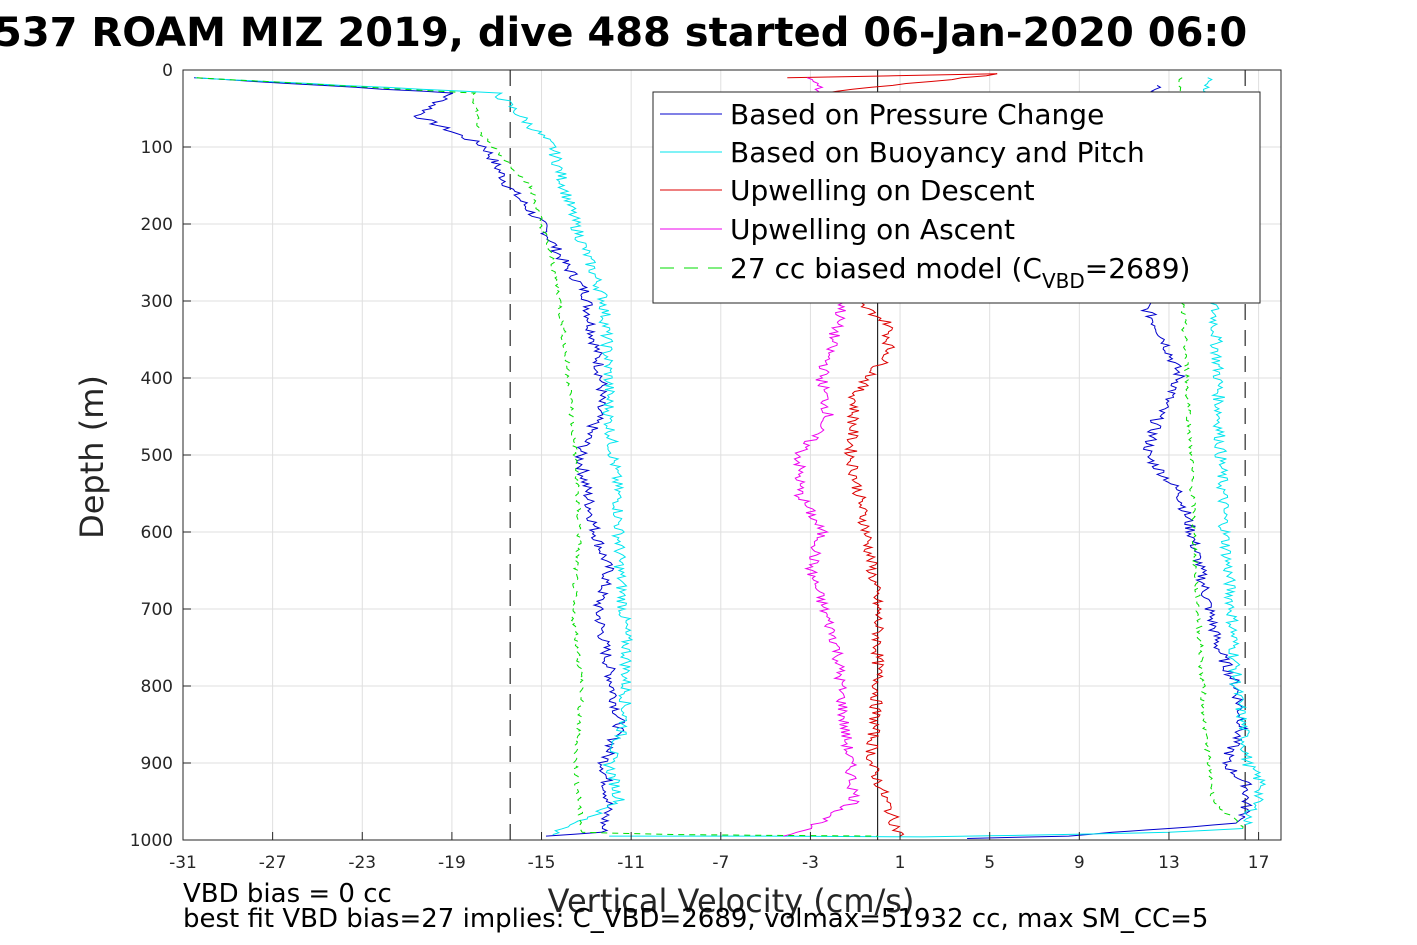 Image resolution: width=1417 pixels, height=945 pixels. Describe the element at coordinates (167, 71) in the screenshot. I see `y-tick-label: 0` at that location.